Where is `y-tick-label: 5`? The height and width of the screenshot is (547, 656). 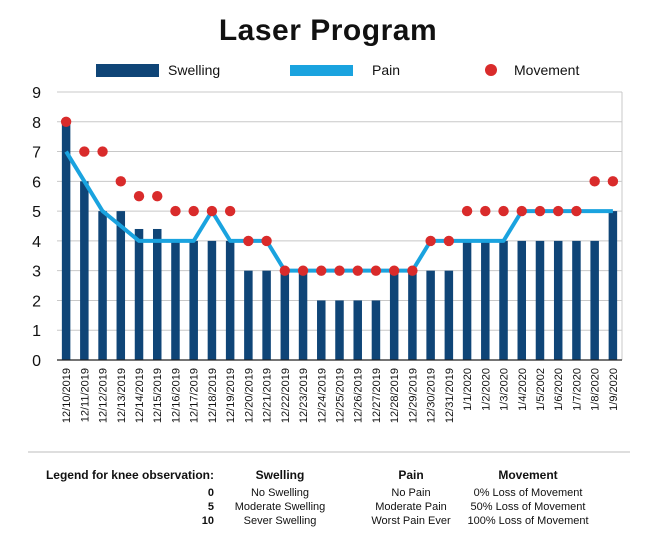
y-tick-label: 5 is located at coordinates (36, 212).